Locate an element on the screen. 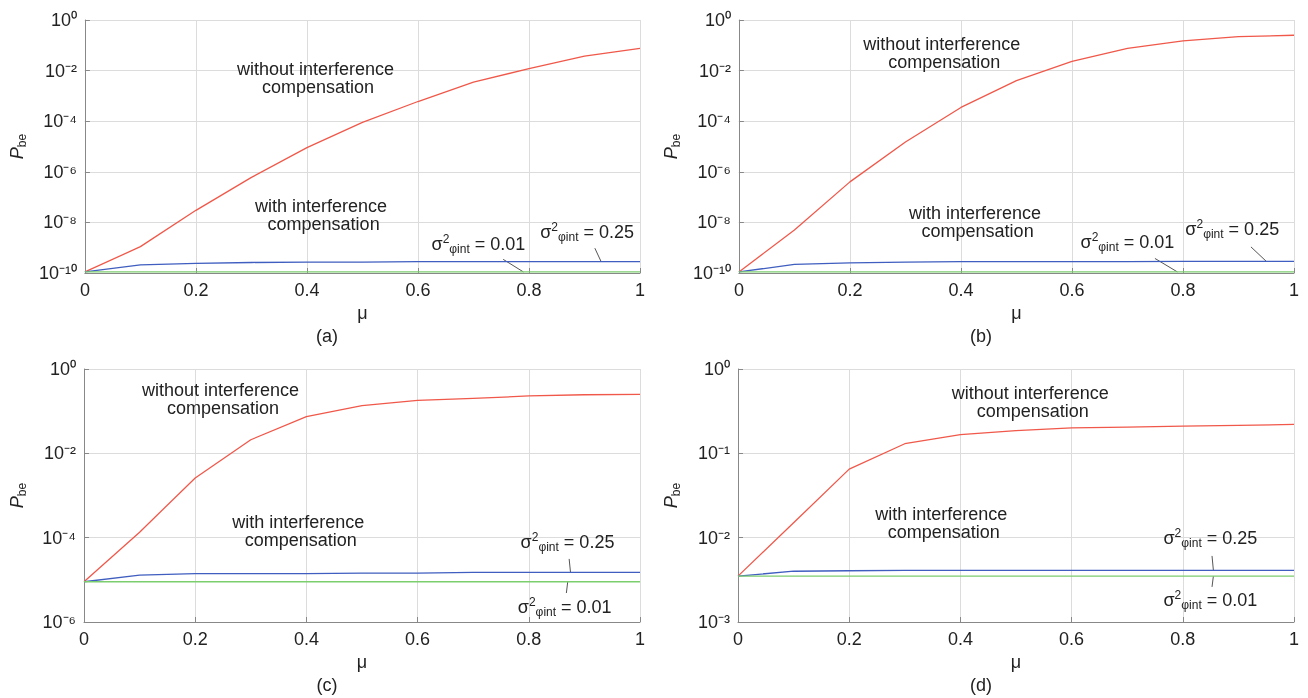  text: (a) is located at coordinates (327, 336).